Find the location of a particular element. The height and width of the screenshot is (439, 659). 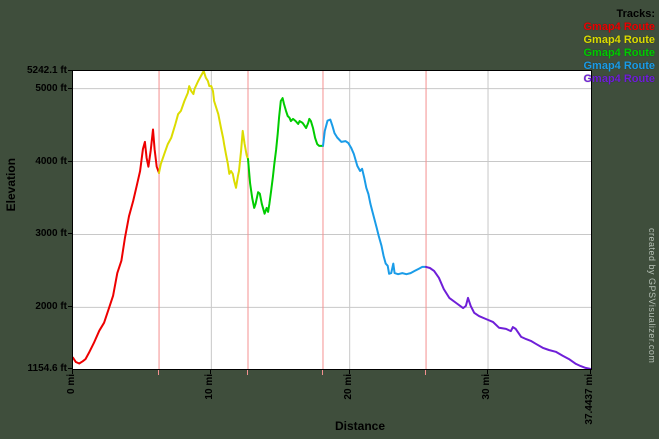

y-axis-label: 3000 ft is located at coordinates (51, 234).